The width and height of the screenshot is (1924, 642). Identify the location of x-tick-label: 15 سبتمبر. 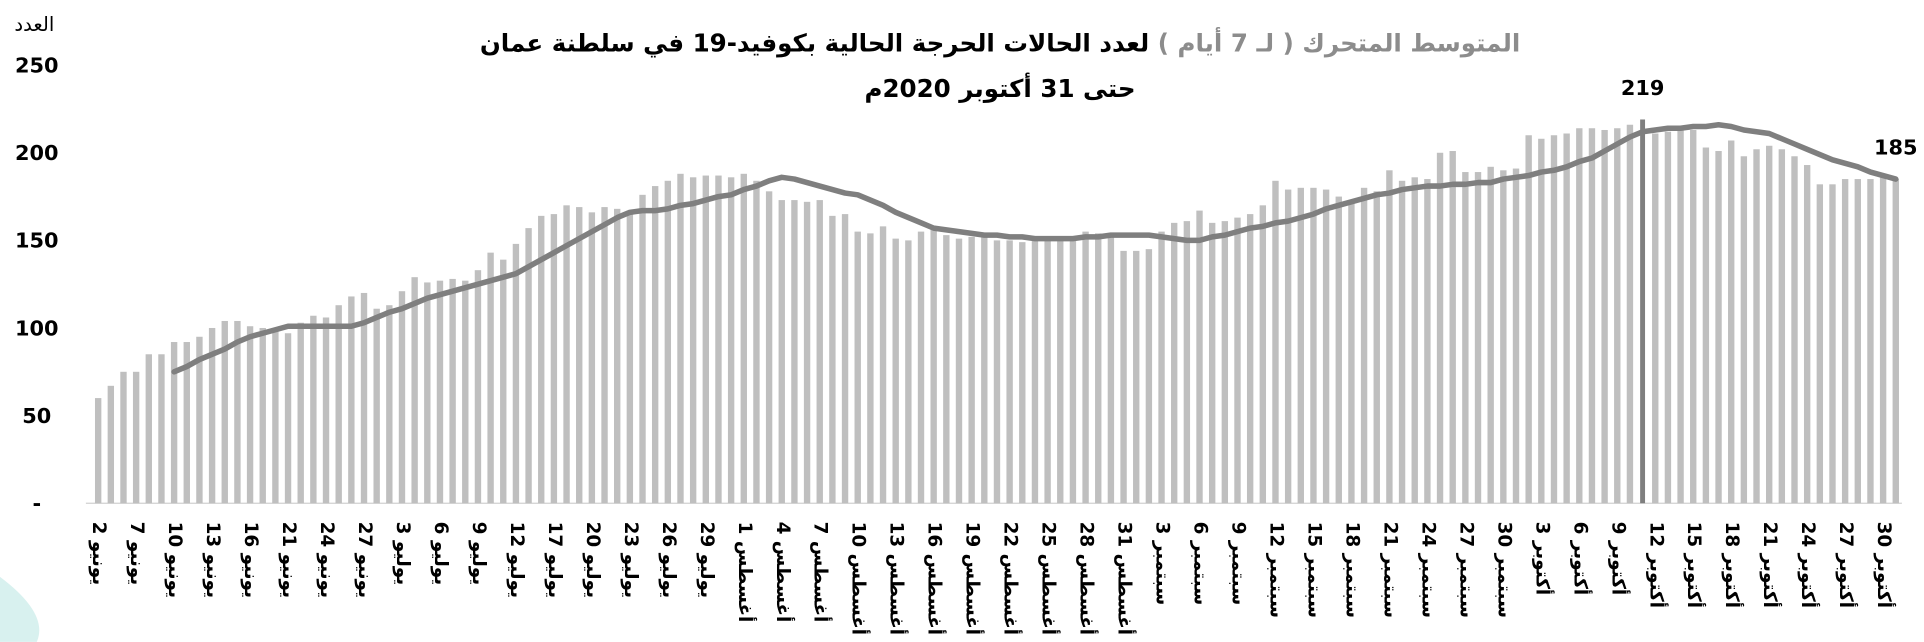
(1313, 570).